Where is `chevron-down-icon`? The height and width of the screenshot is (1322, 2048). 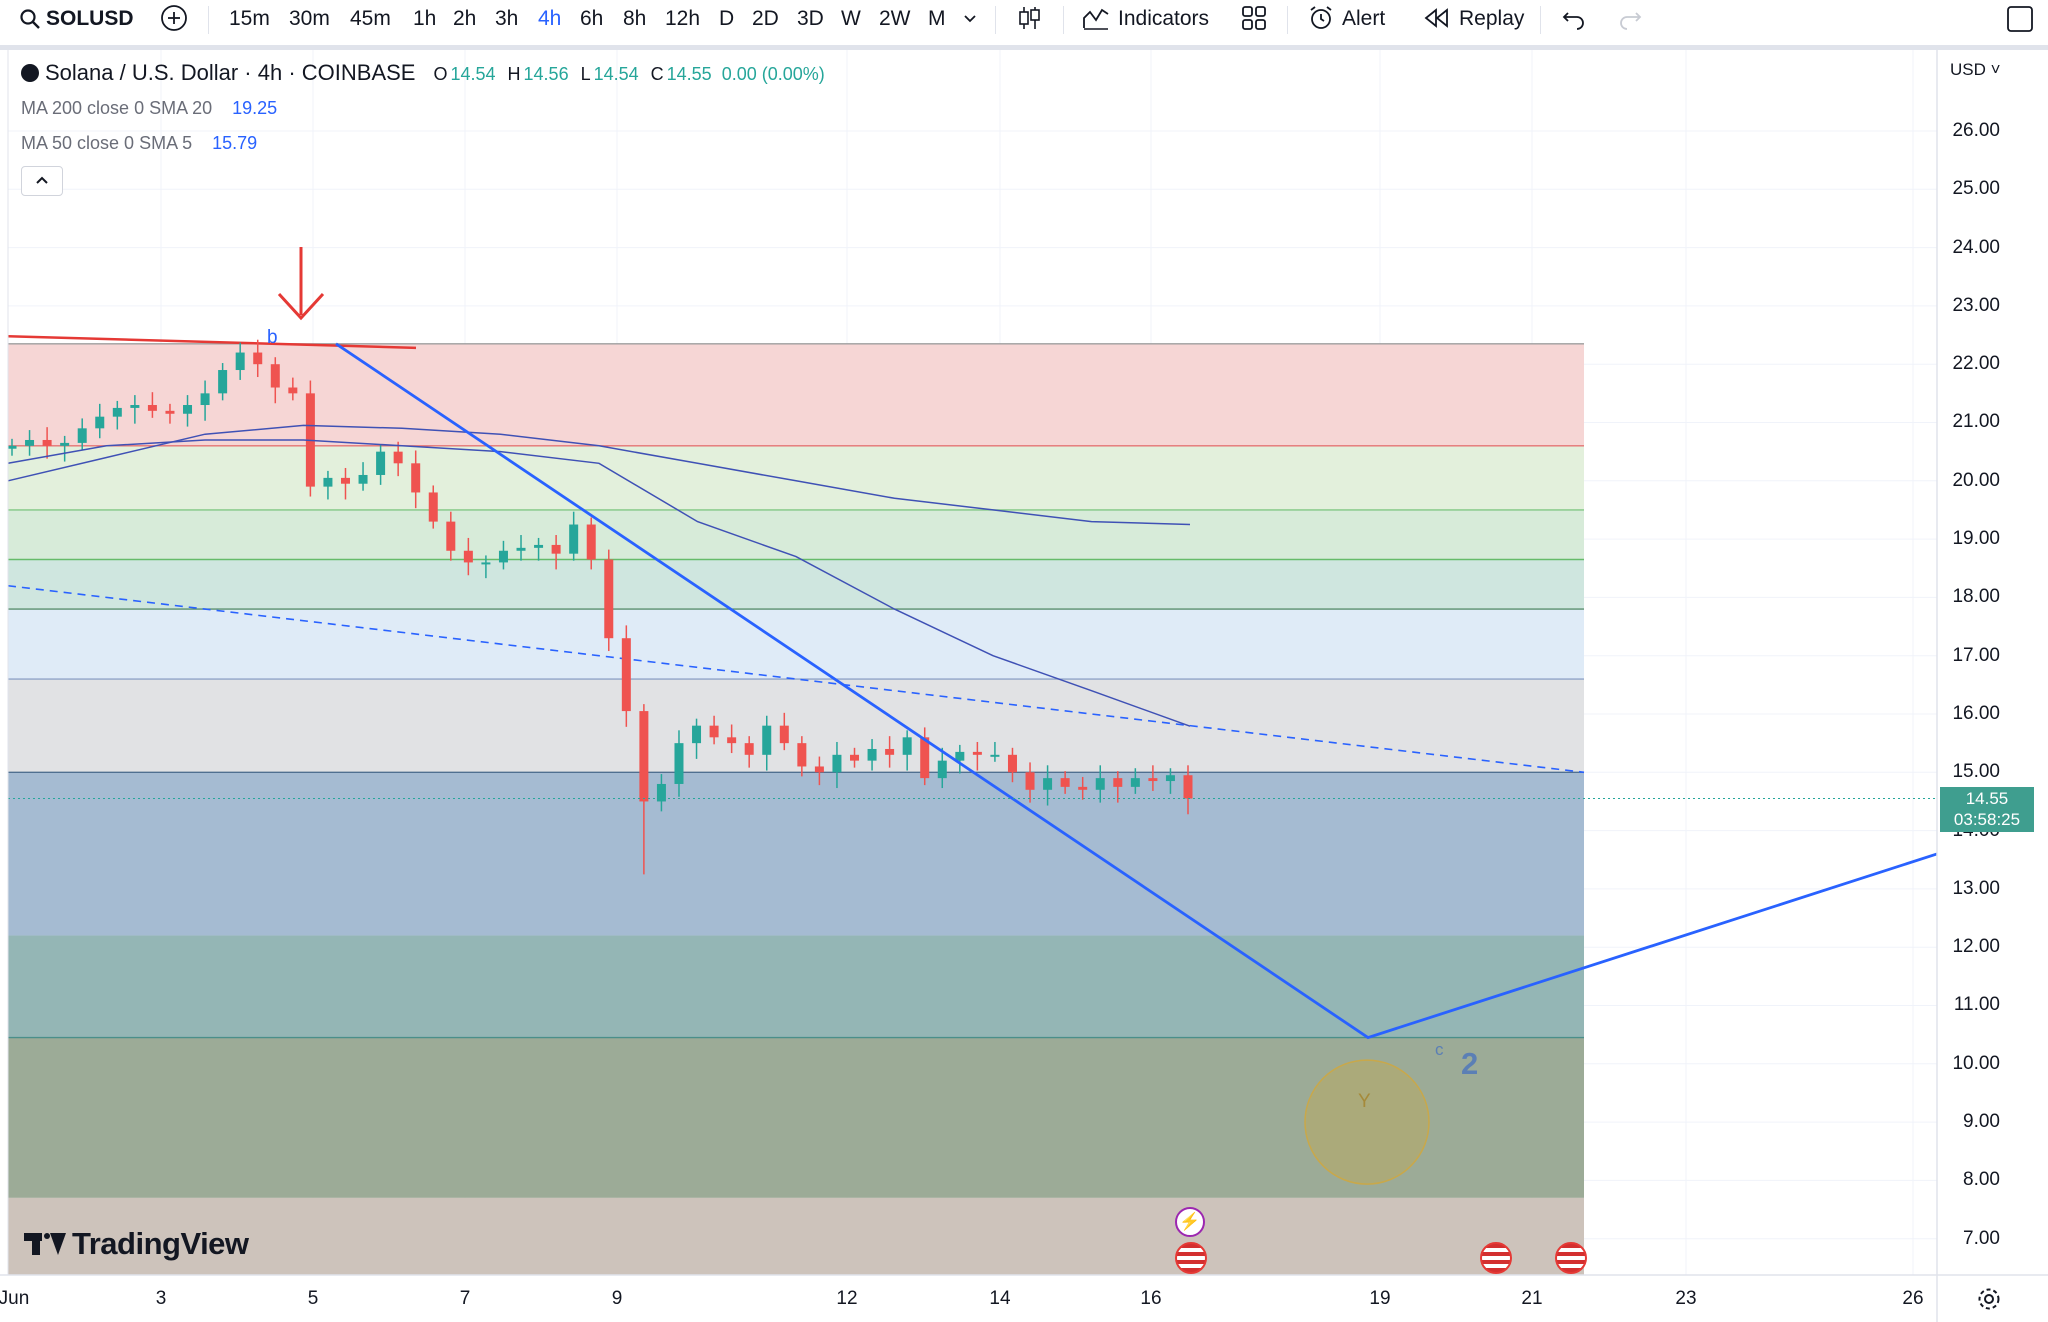
chevron-down-icon is located at coordinates (970, 18).